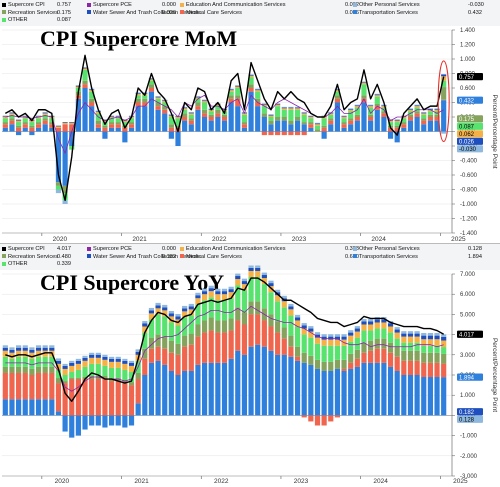 The image size is (500, 487). What do you see at coordinates (468, 46) in the screenshot?
I see `y-tick-label: 1.200` at bounding box center [468, 46].